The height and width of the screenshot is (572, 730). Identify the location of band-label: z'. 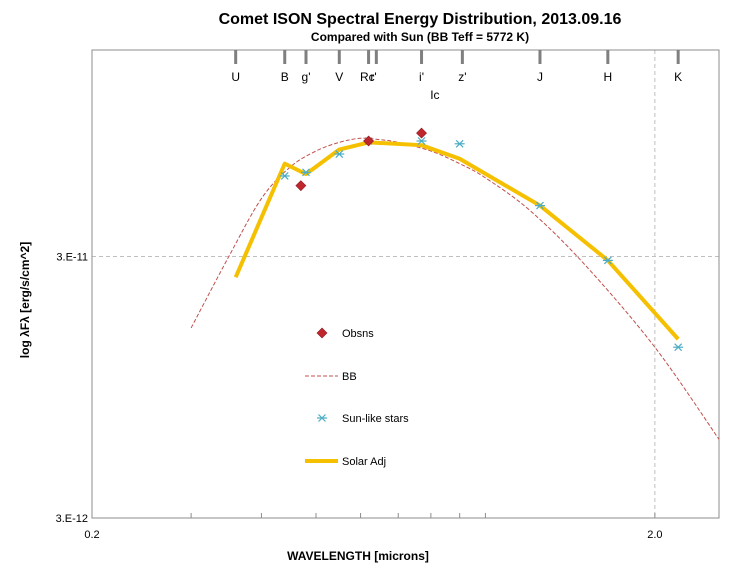
(462, 77).